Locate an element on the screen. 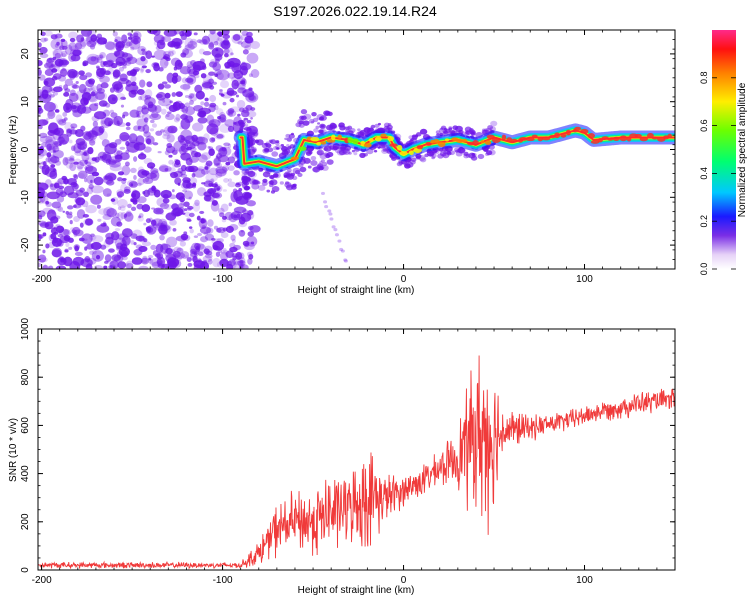  colorbar-ticks: 0.0 0.2 0.4 0.6 0.8 is located at coordinates (717, 173).